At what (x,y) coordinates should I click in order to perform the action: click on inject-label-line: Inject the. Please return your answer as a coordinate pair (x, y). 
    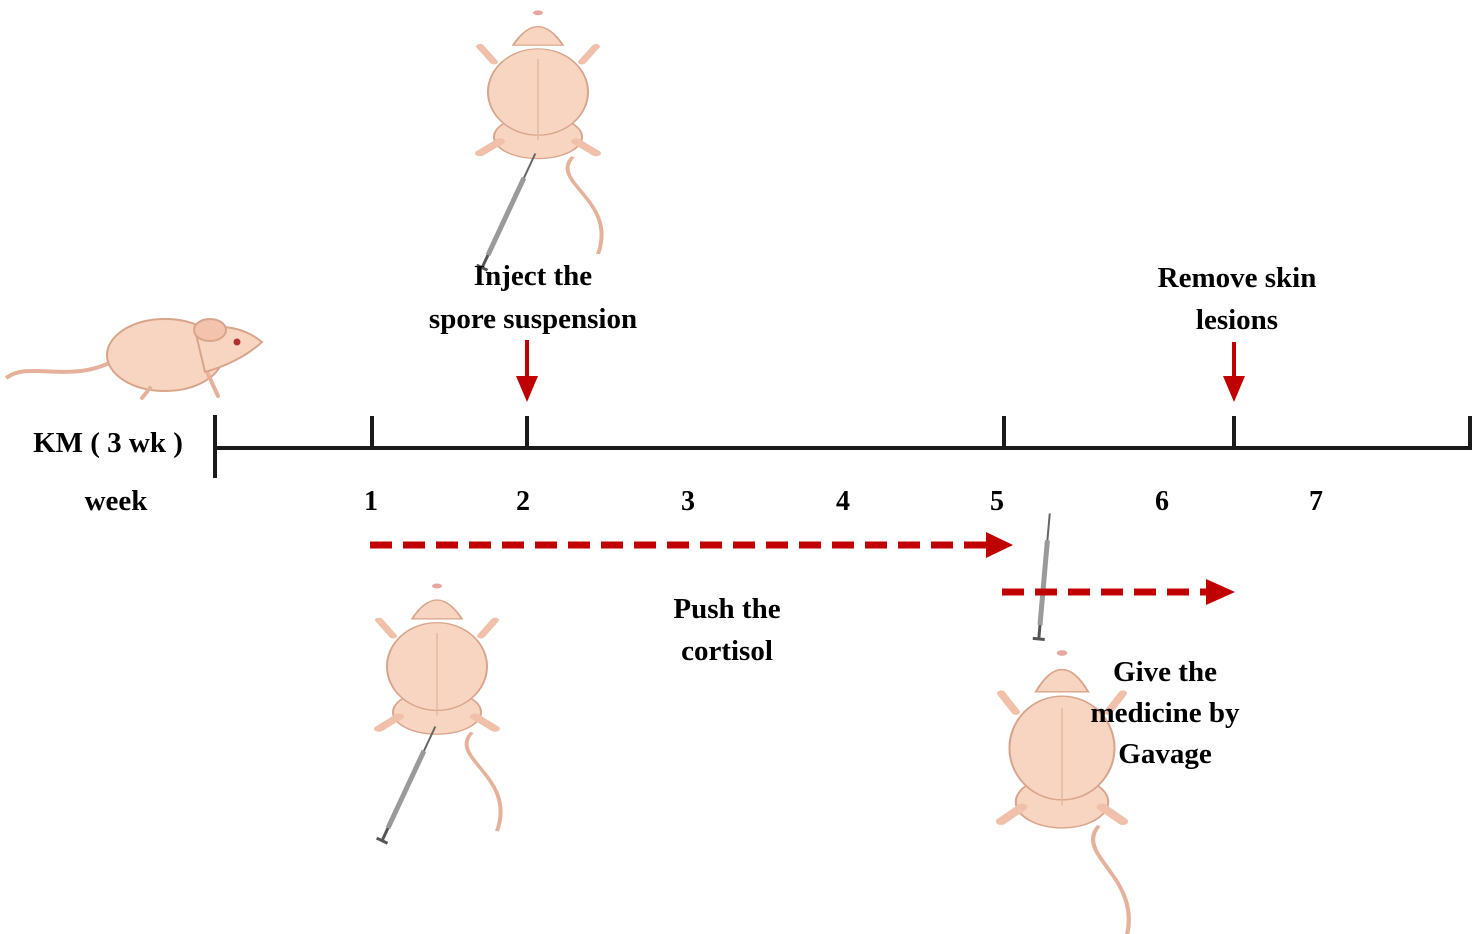
    Looking at the image, I should click on (533, 276).